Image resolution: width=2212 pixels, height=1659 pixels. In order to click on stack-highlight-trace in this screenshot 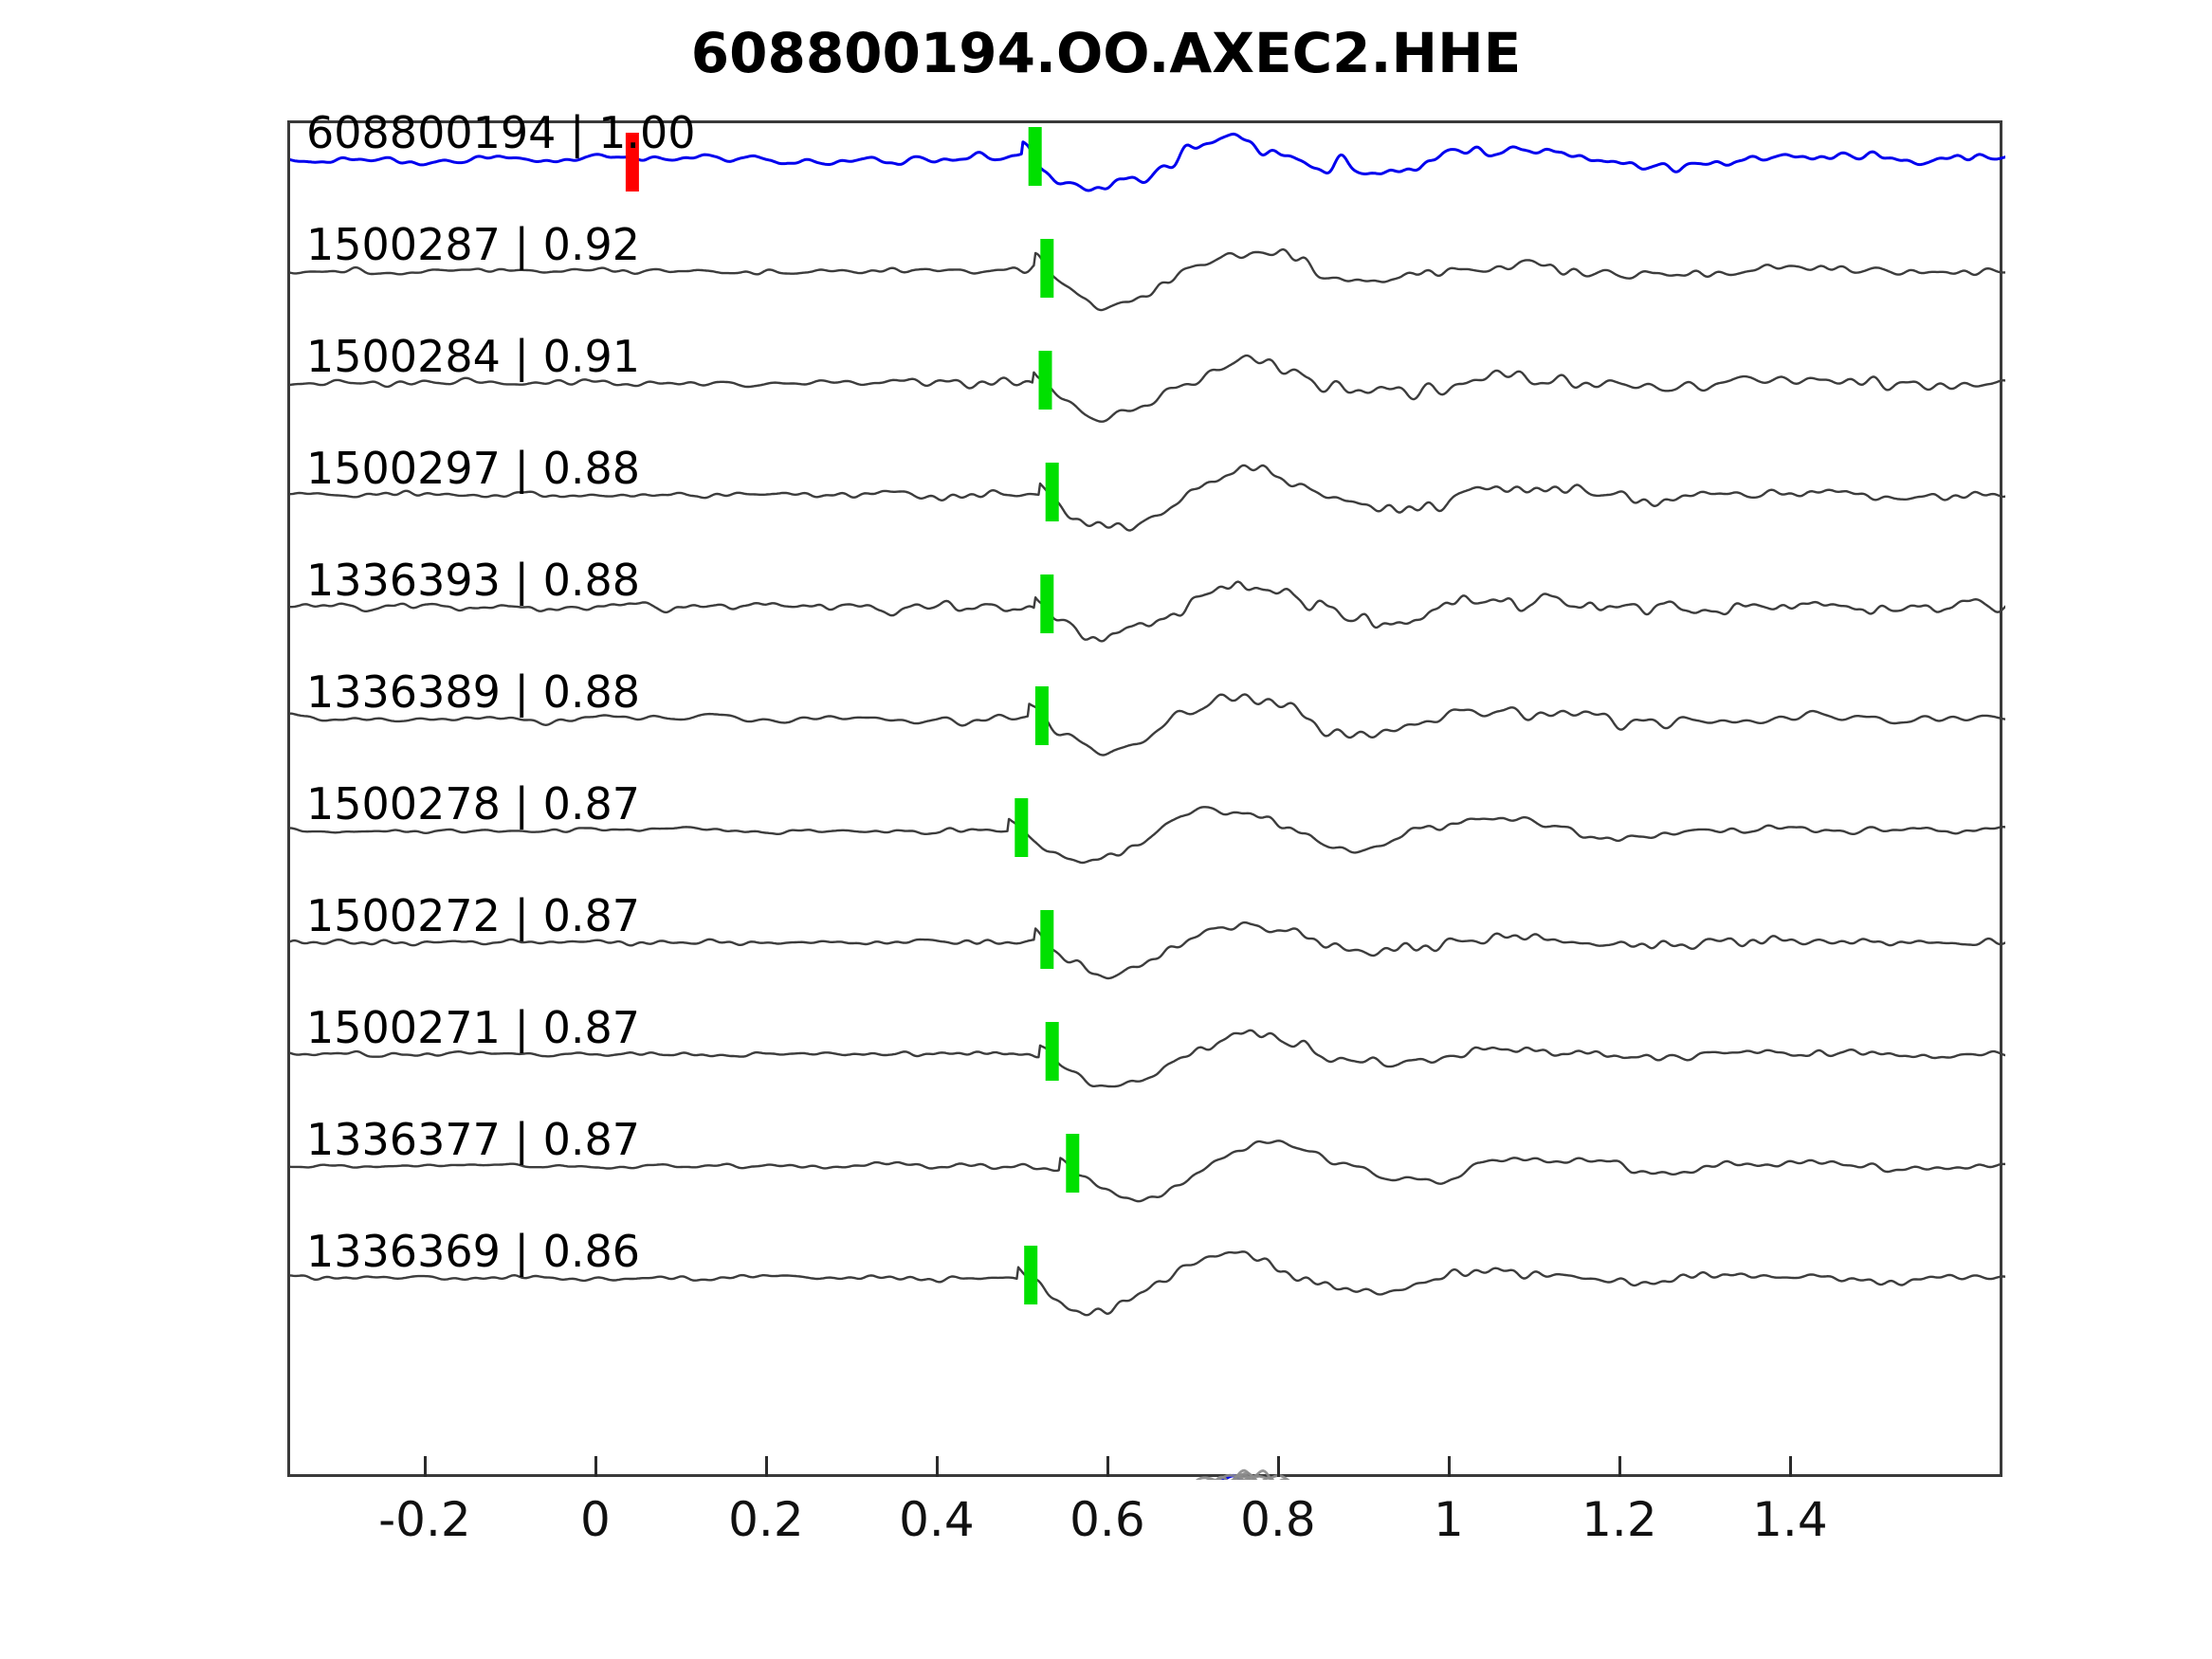, I will do `click(1231, 1476)`.